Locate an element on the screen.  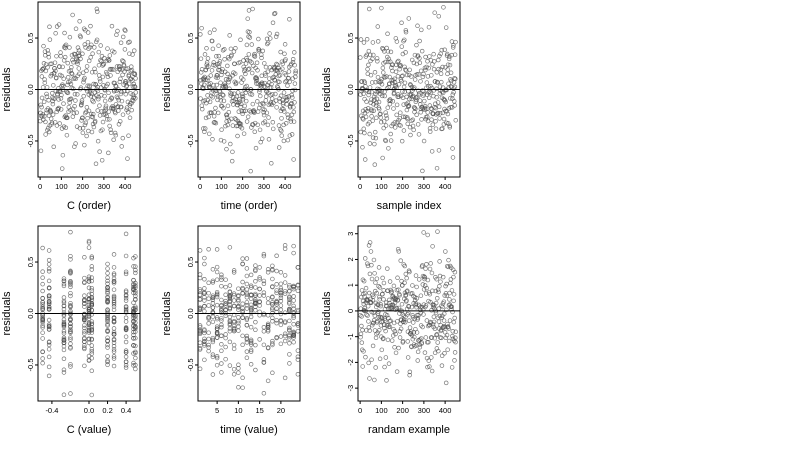
x-tick-label: 15 is located at coordinates (259, 410).